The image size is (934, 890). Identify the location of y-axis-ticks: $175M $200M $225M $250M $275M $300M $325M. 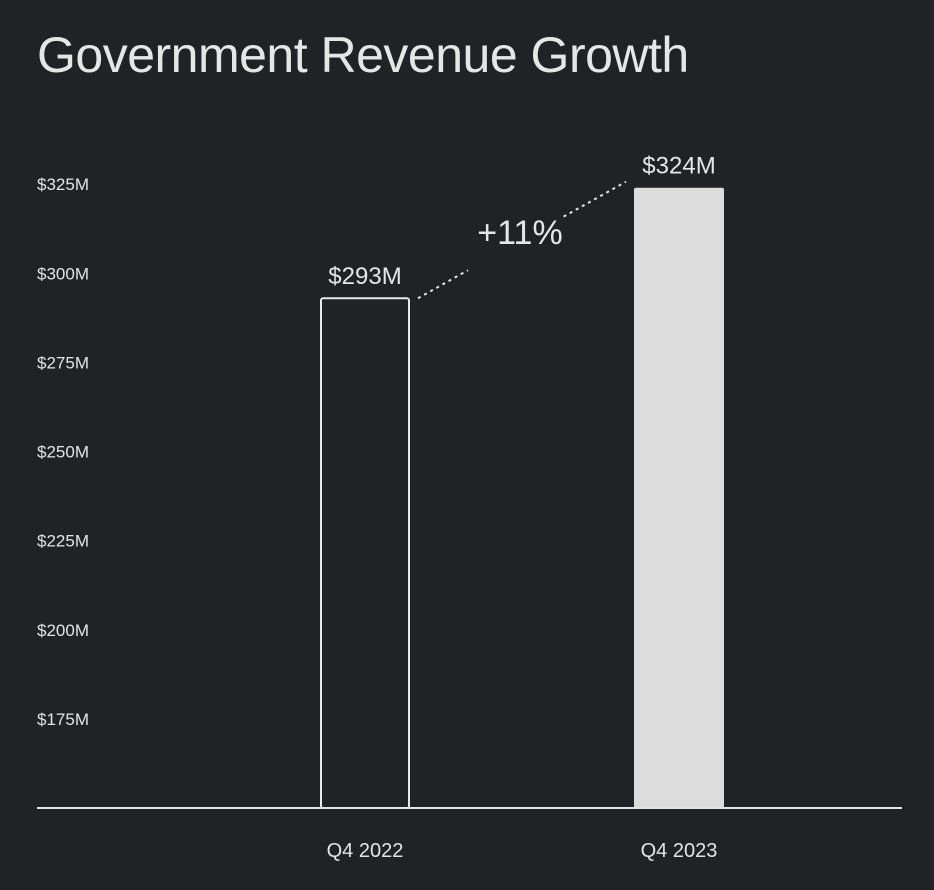
(63, 452).